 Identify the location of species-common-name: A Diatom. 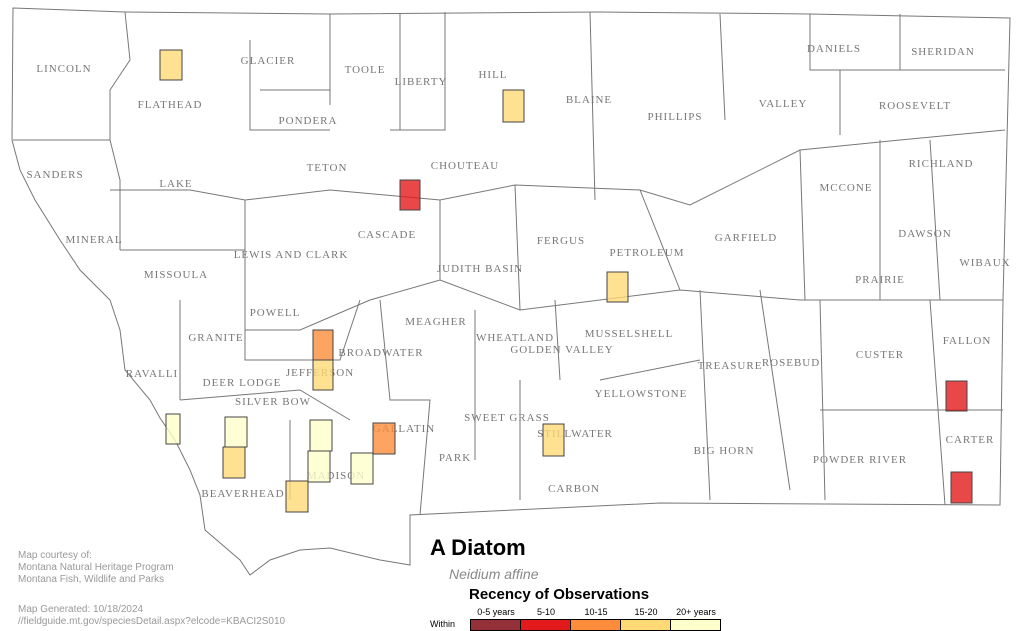
(478, 547).